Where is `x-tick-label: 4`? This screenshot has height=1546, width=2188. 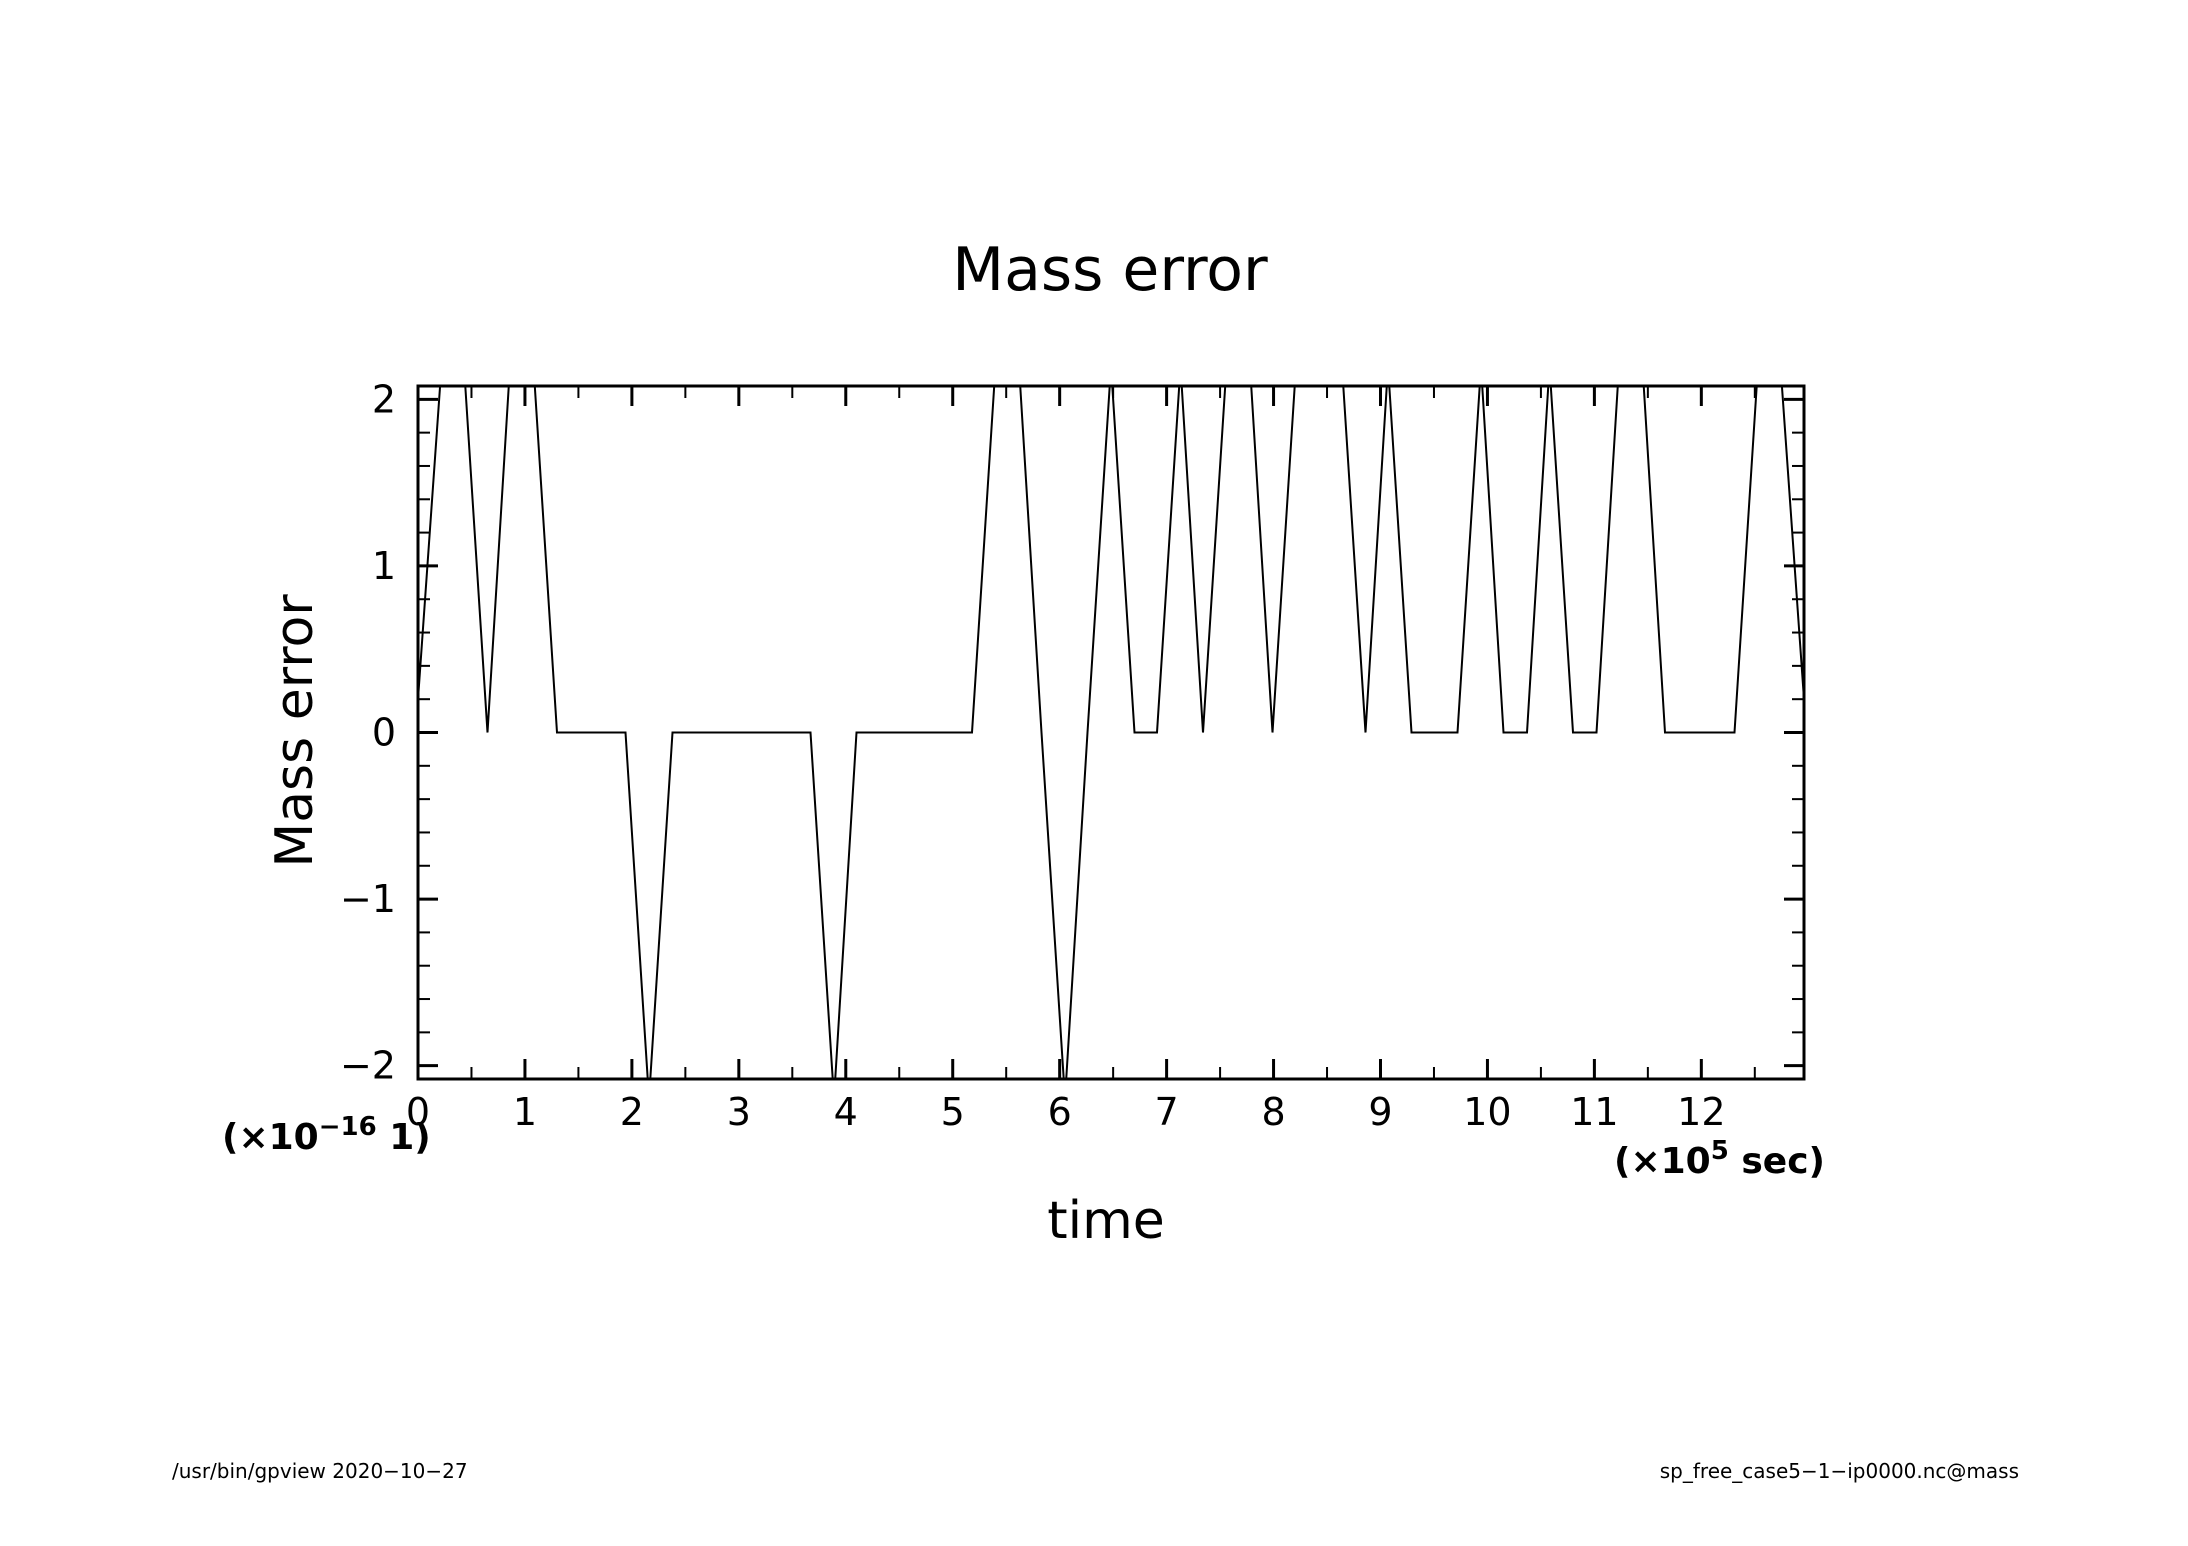 x-tick-label: 4 is located at coordinates (846, 1112).